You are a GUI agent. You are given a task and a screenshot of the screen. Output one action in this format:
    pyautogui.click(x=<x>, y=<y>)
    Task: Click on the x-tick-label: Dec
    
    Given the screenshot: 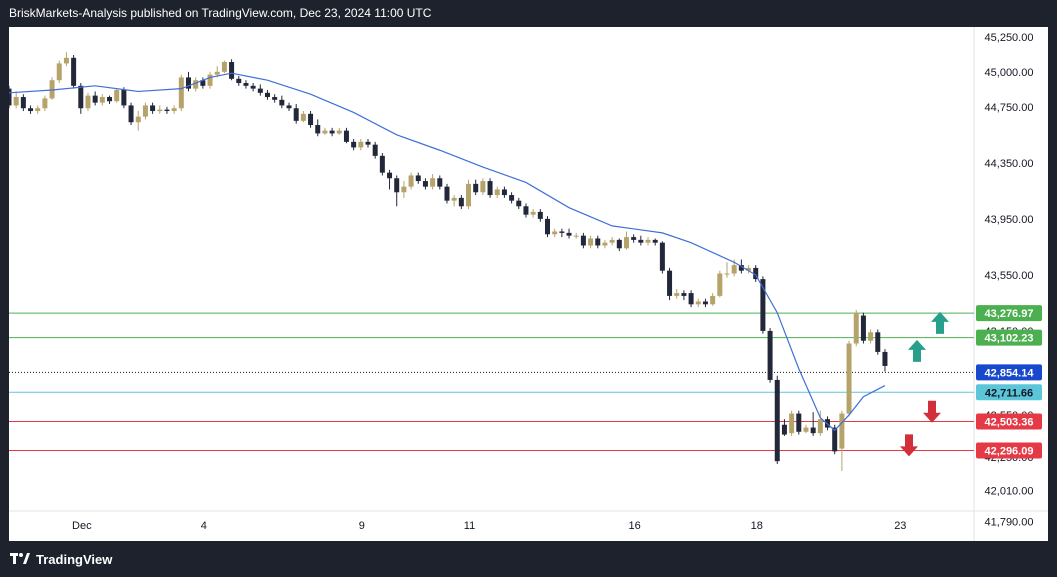 What is the action you would take?
    pyautogui.click(x=82, y=526)
    